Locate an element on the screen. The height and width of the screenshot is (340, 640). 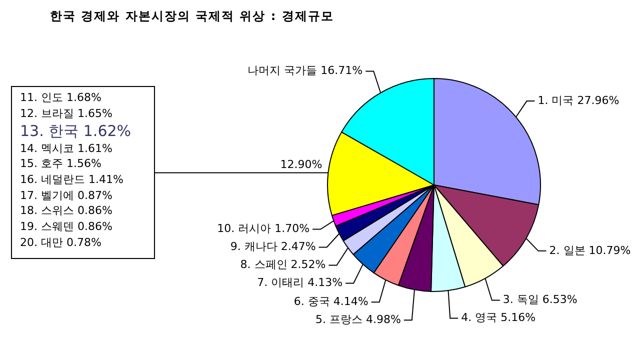
data-label: 12.90% is located at coordinates (301, 165).